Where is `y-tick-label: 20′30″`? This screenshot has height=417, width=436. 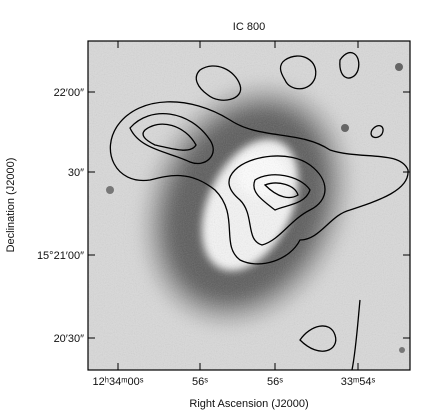 y-tick-label: 20′30″ is located at coordinates (69, 339).